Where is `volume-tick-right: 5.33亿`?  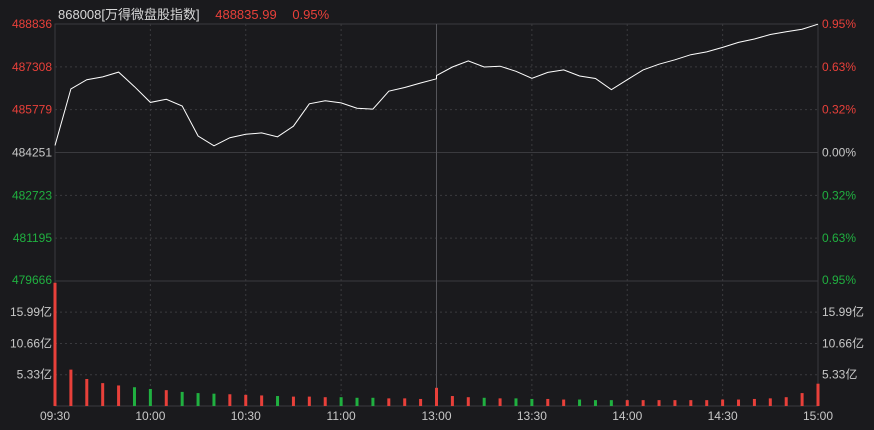 volume-tick-right: 5.33亿 is located at coordinates (839, 374).